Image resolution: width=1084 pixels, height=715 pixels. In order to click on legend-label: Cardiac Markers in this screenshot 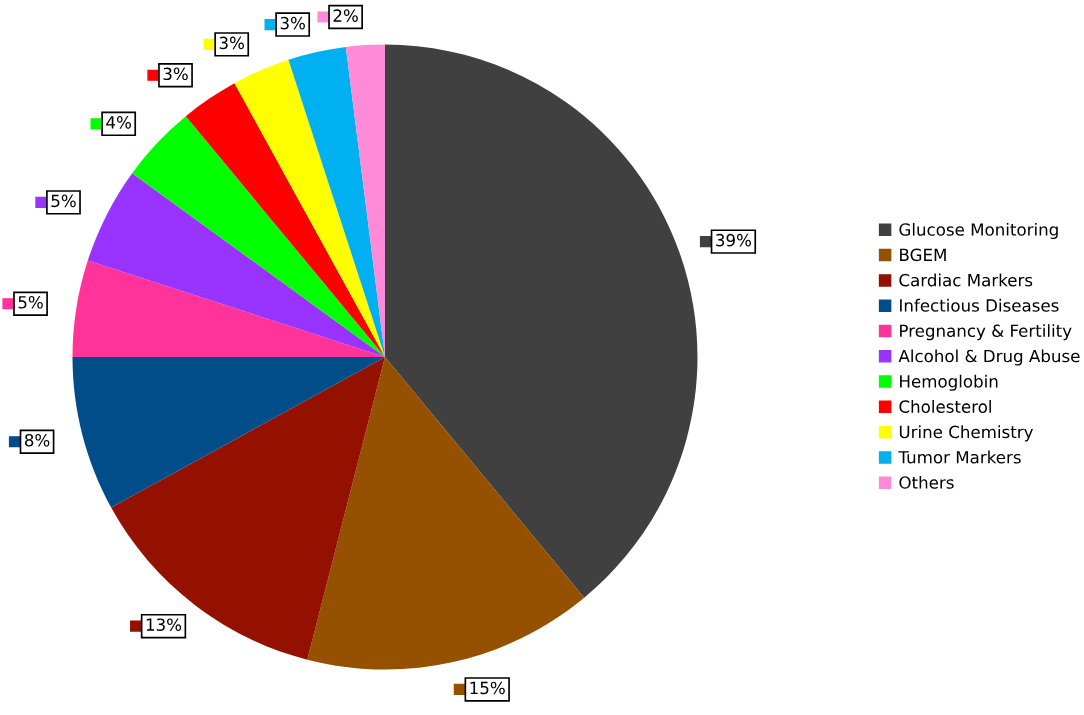, I will do `click(966, 280)`.